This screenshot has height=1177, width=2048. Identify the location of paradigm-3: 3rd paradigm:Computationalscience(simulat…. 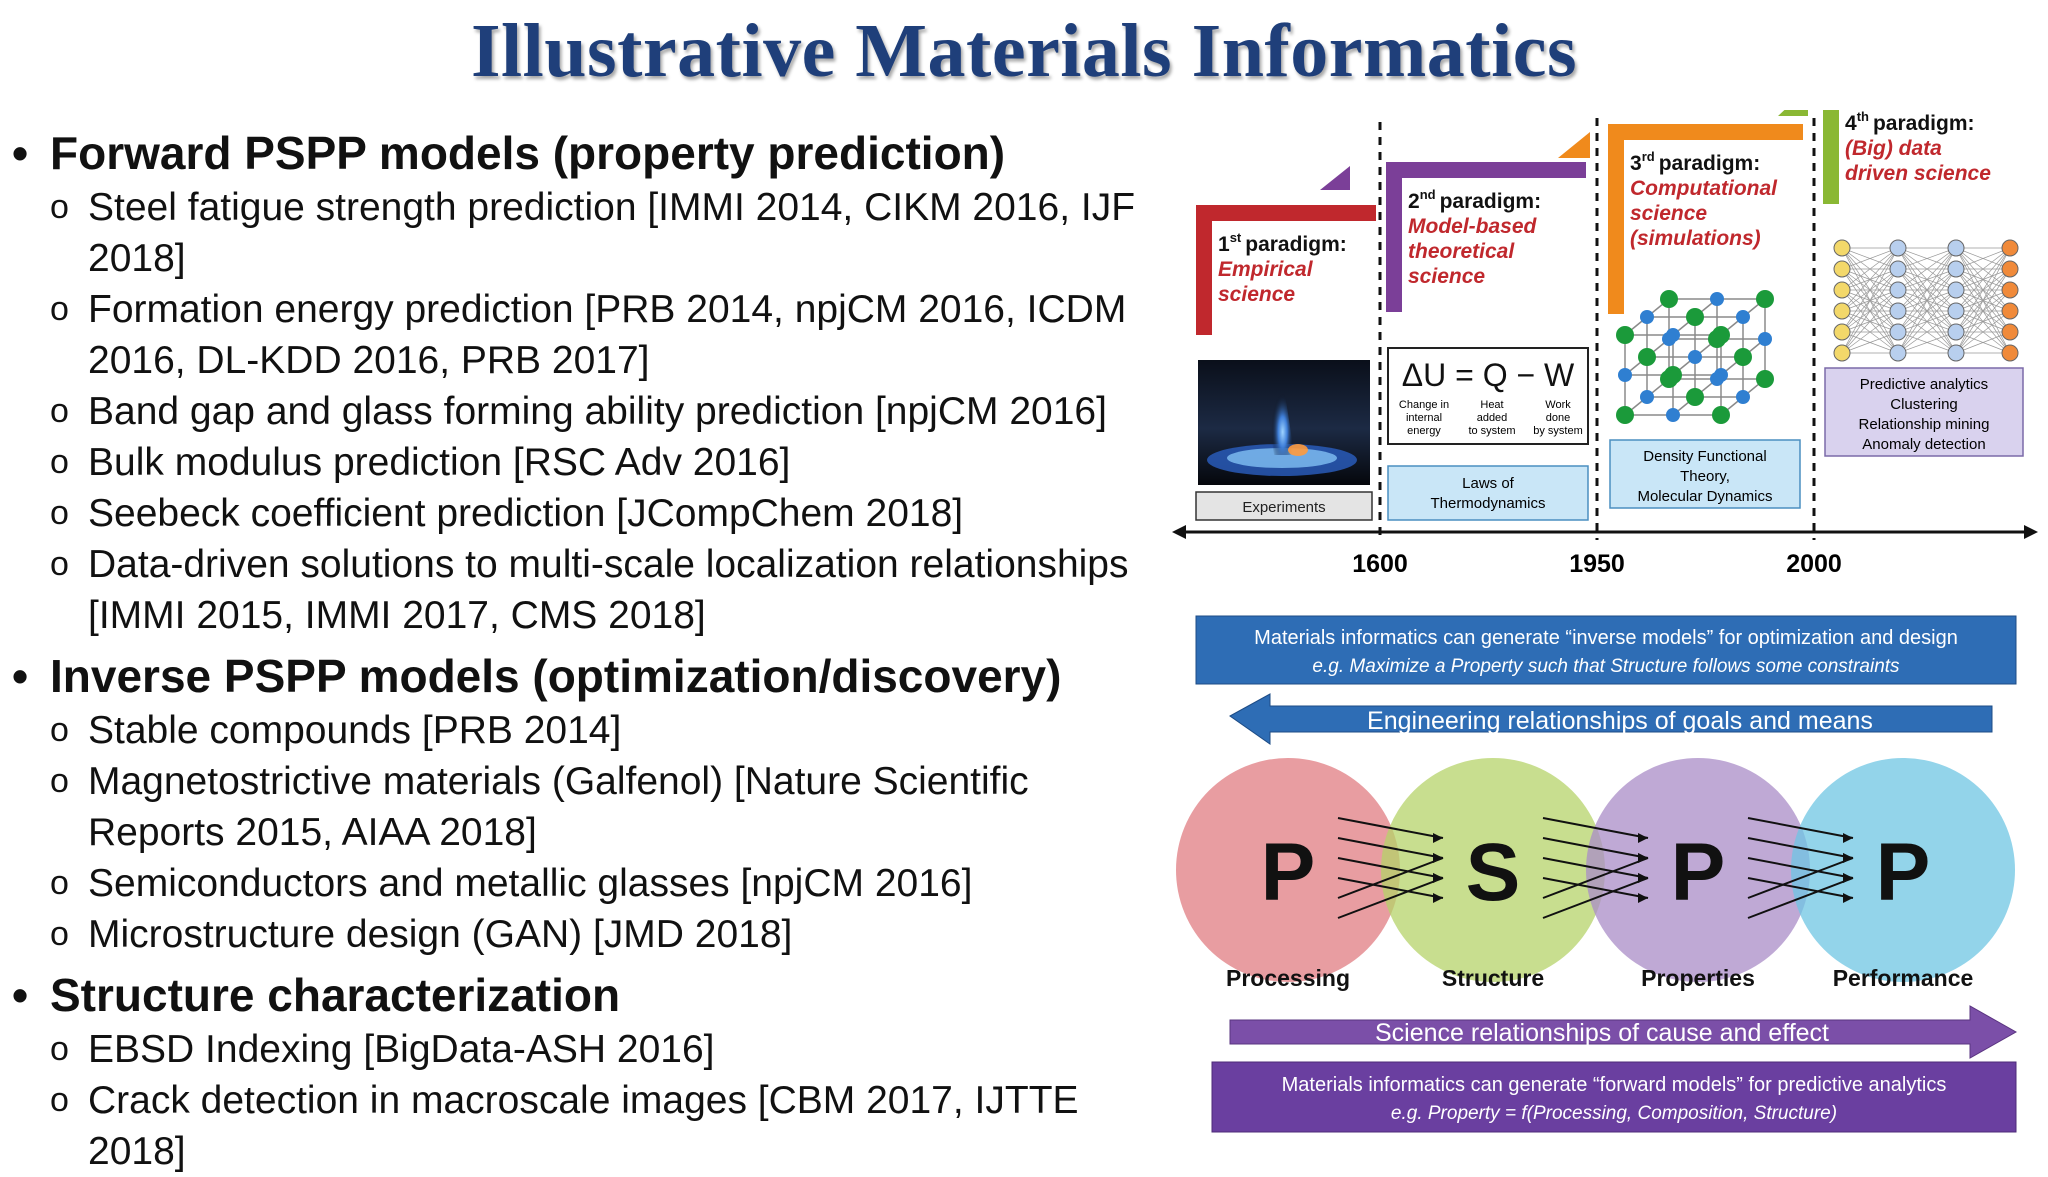
(1708, 212).